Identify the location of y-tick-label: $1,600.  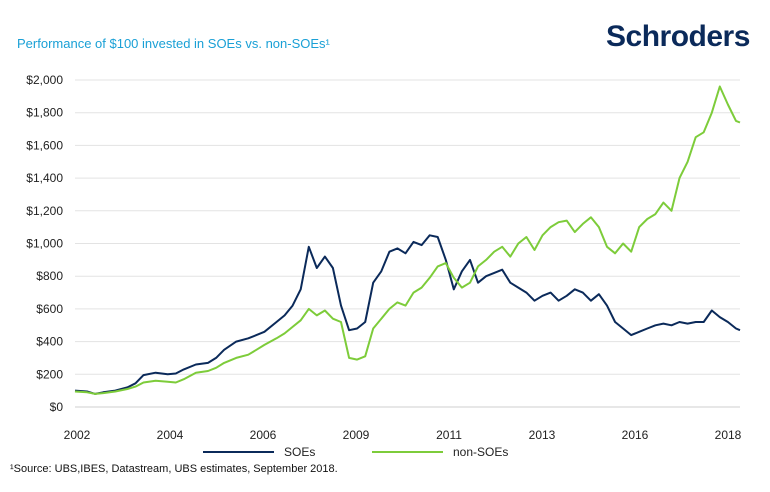
(44, 145).